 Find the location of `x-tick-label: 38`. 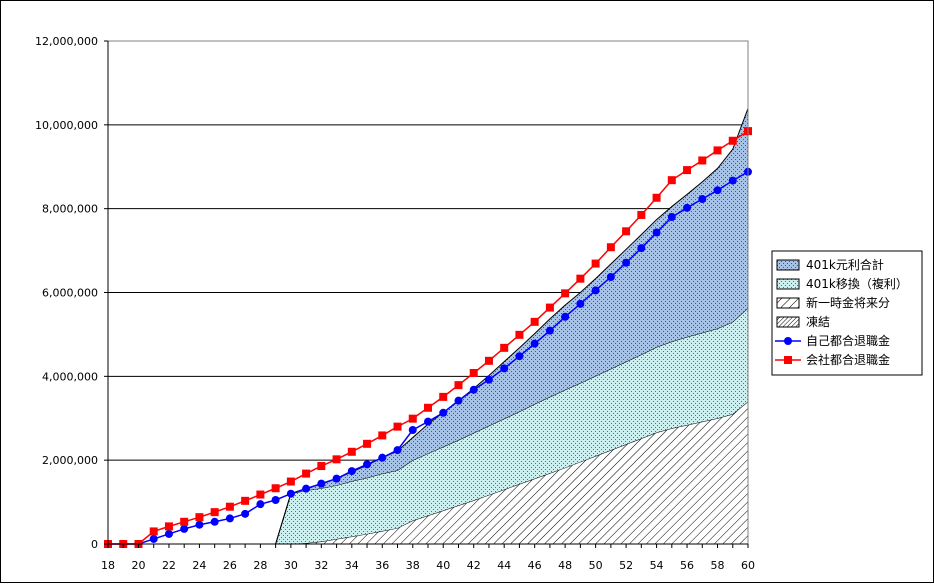

x-tick-label: 38 is located at coordinates (413, 565).